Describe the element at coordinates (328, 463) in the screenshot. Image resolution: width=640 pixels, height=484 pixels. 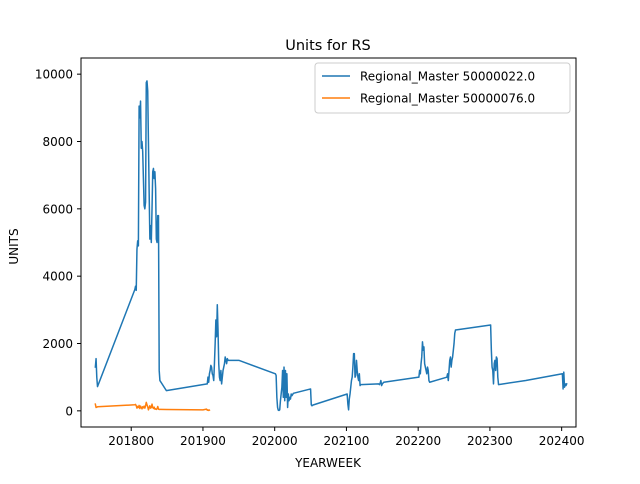
I see `x-axis-label: YEARWEEK` at that location.